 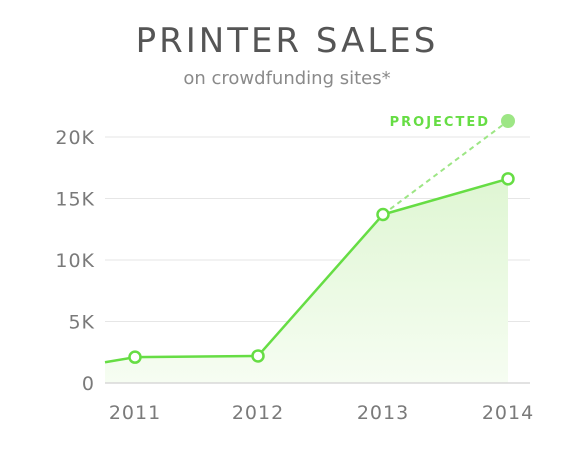 I want to click on x-tick-label: 2014, so click(x=508, y=413).